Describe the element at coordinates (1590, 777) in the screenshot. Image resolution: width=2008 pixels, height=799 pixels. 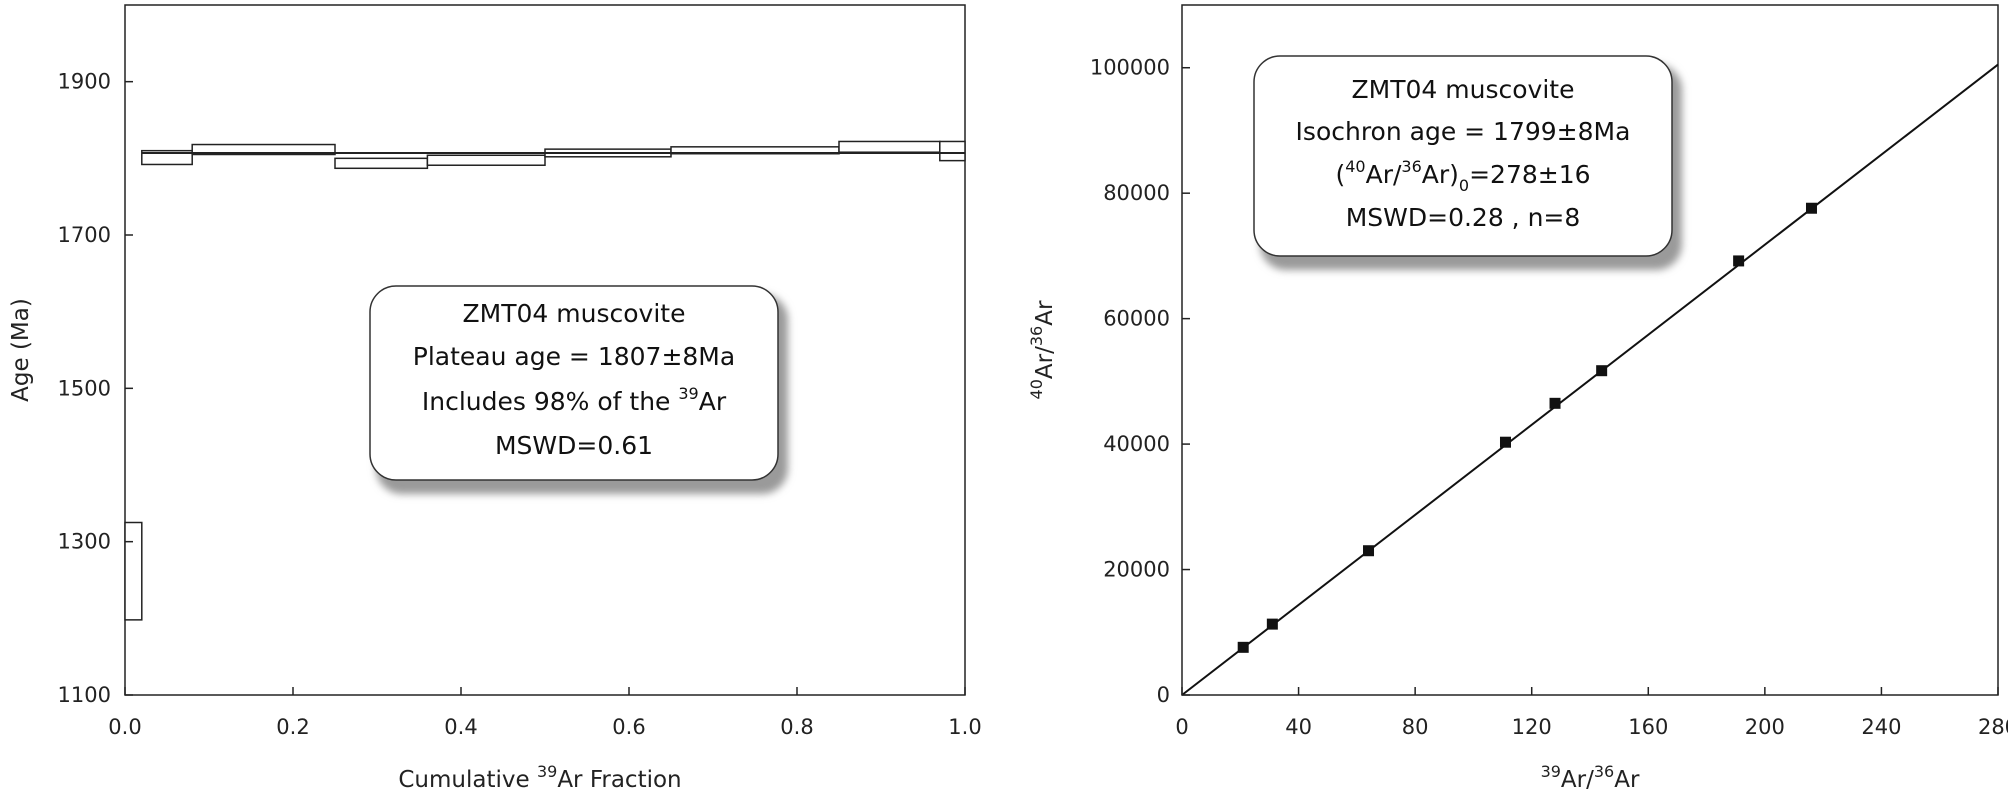
I see `right-x-axis-title: 39Ar/36Ar` at that location.